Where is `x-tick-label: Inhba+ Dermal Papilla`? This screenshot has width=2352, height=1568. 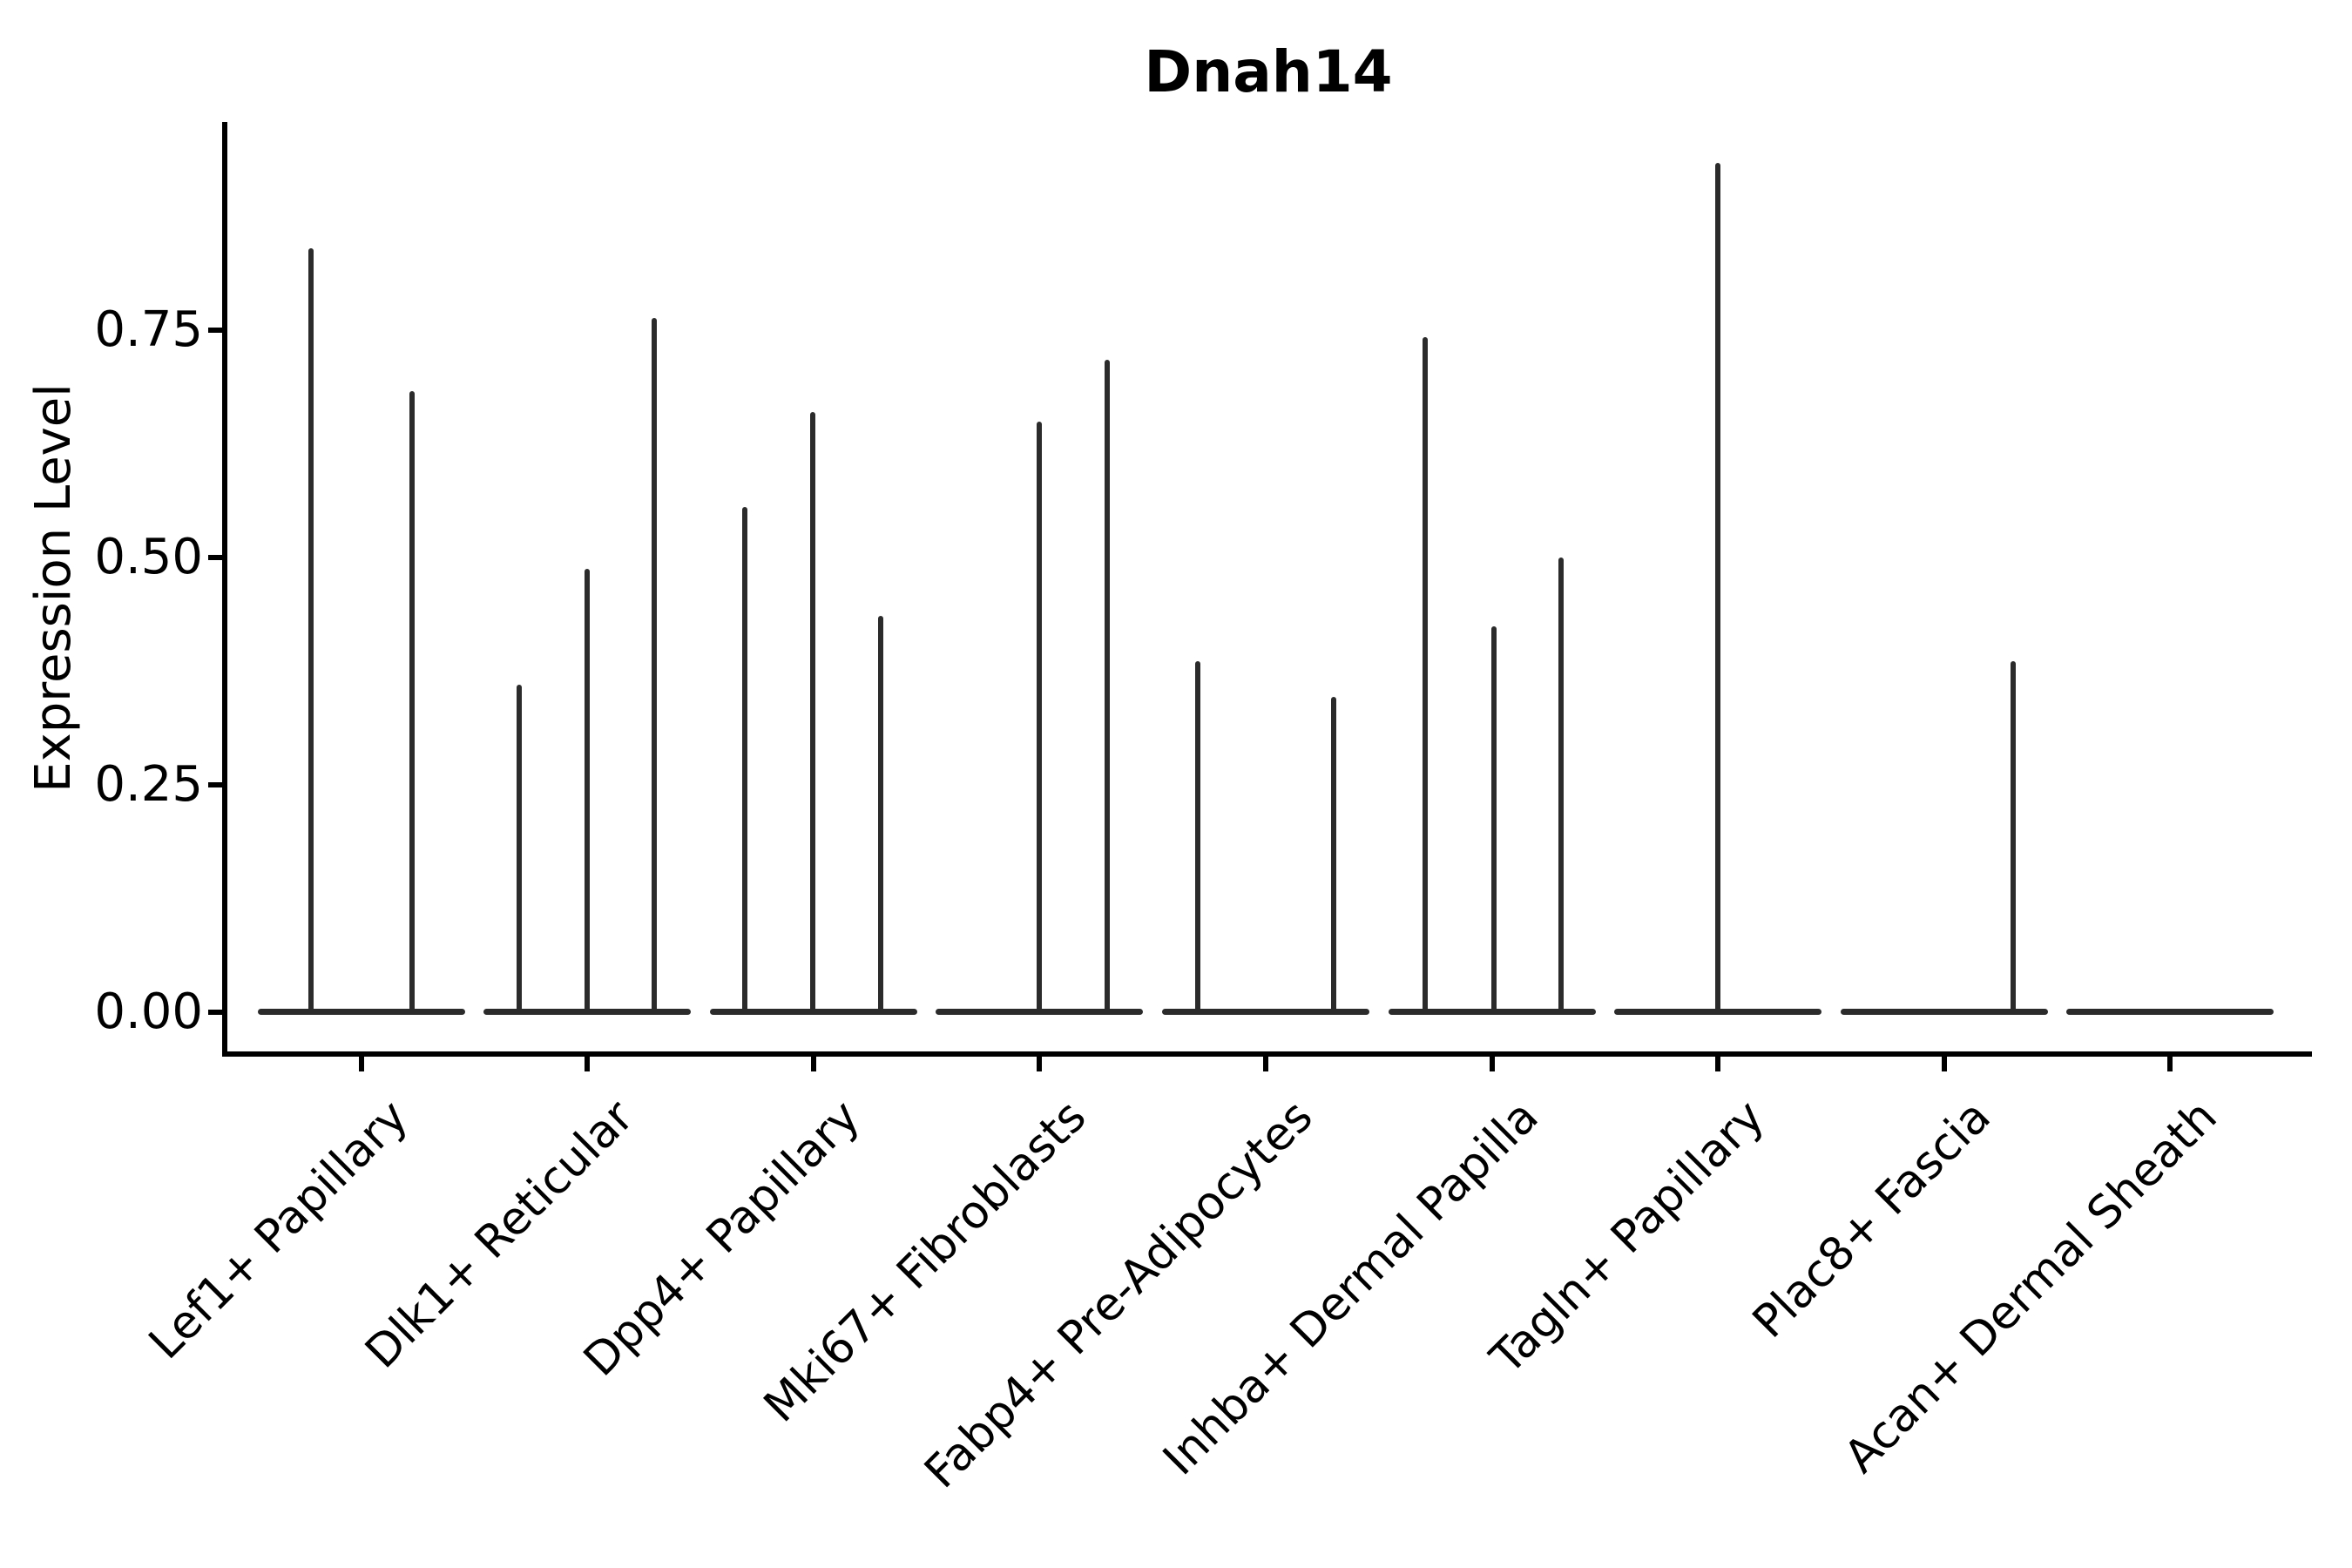 x-tick-label: Inhba+ Dermal Papilla is located at coordinates (1351, 1288).